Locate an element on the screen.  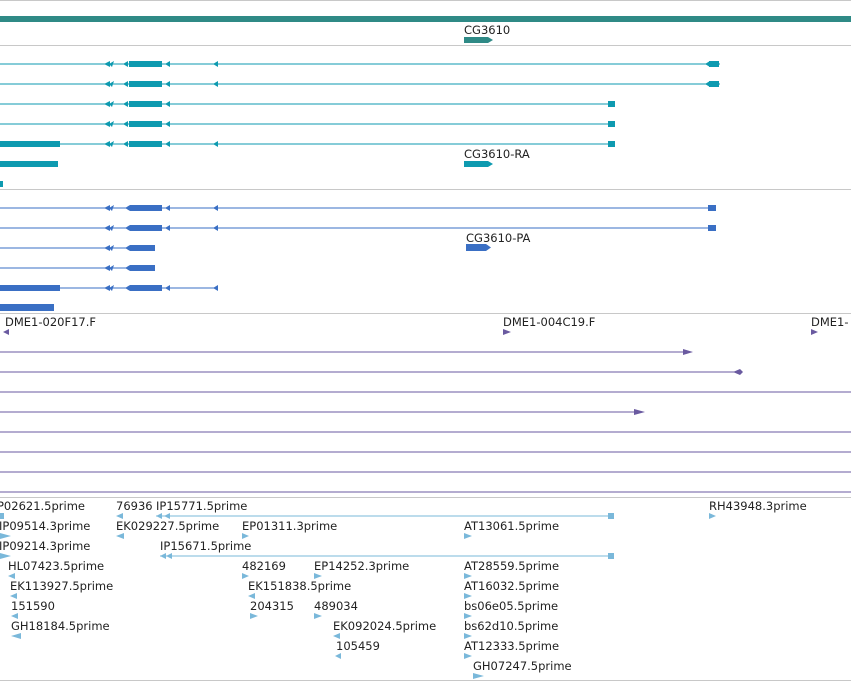
est-label: IP15671.5prime is located at coordinates (205, 546).